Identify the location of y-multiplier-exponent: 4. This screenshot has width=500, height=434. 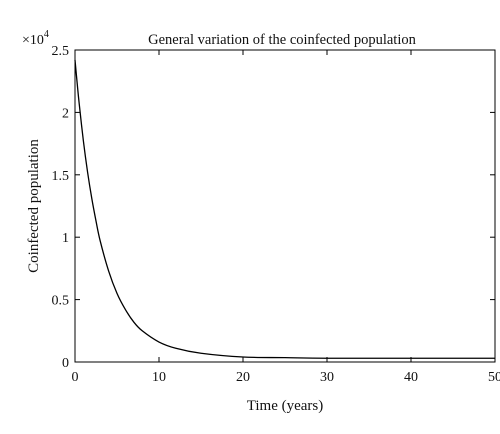
(46, 34).